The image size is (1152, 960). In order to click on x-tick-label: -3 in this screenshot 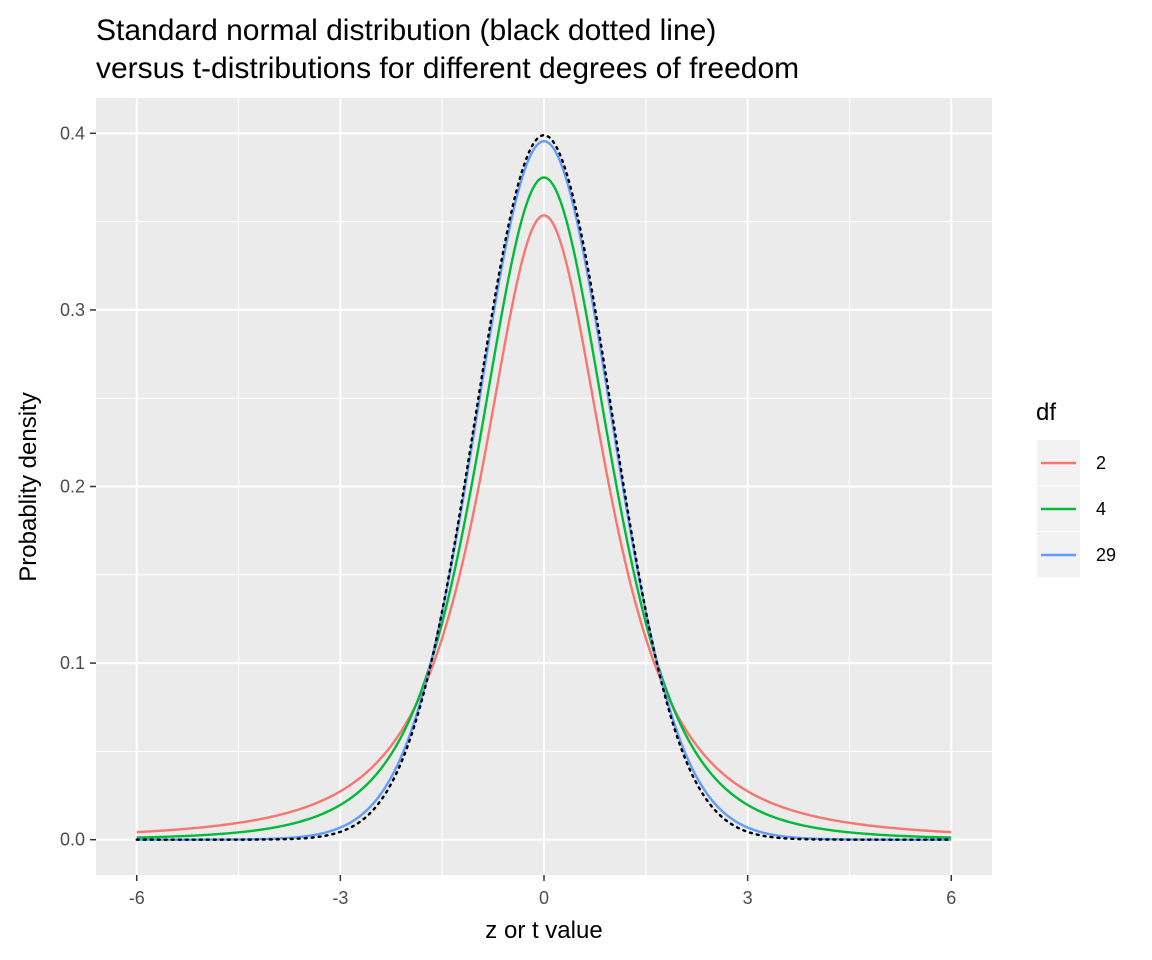, I will do `click(340, 898)`.